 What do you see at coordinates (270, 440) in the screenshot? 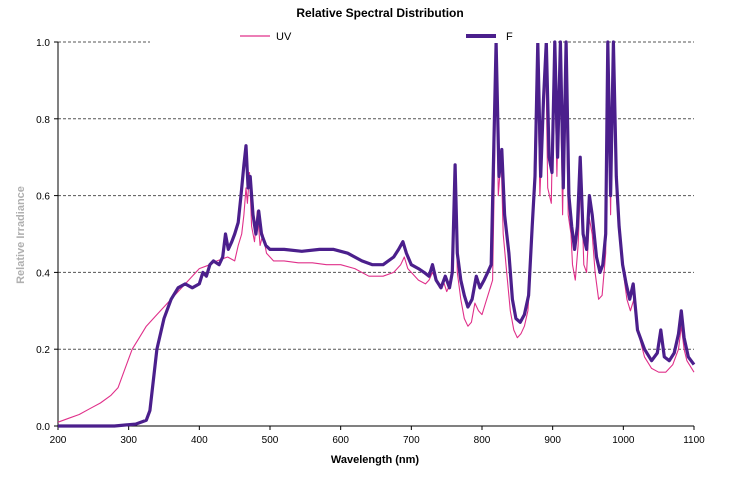
I see `x-tick-label: 500` at bounding box center [270, 440].